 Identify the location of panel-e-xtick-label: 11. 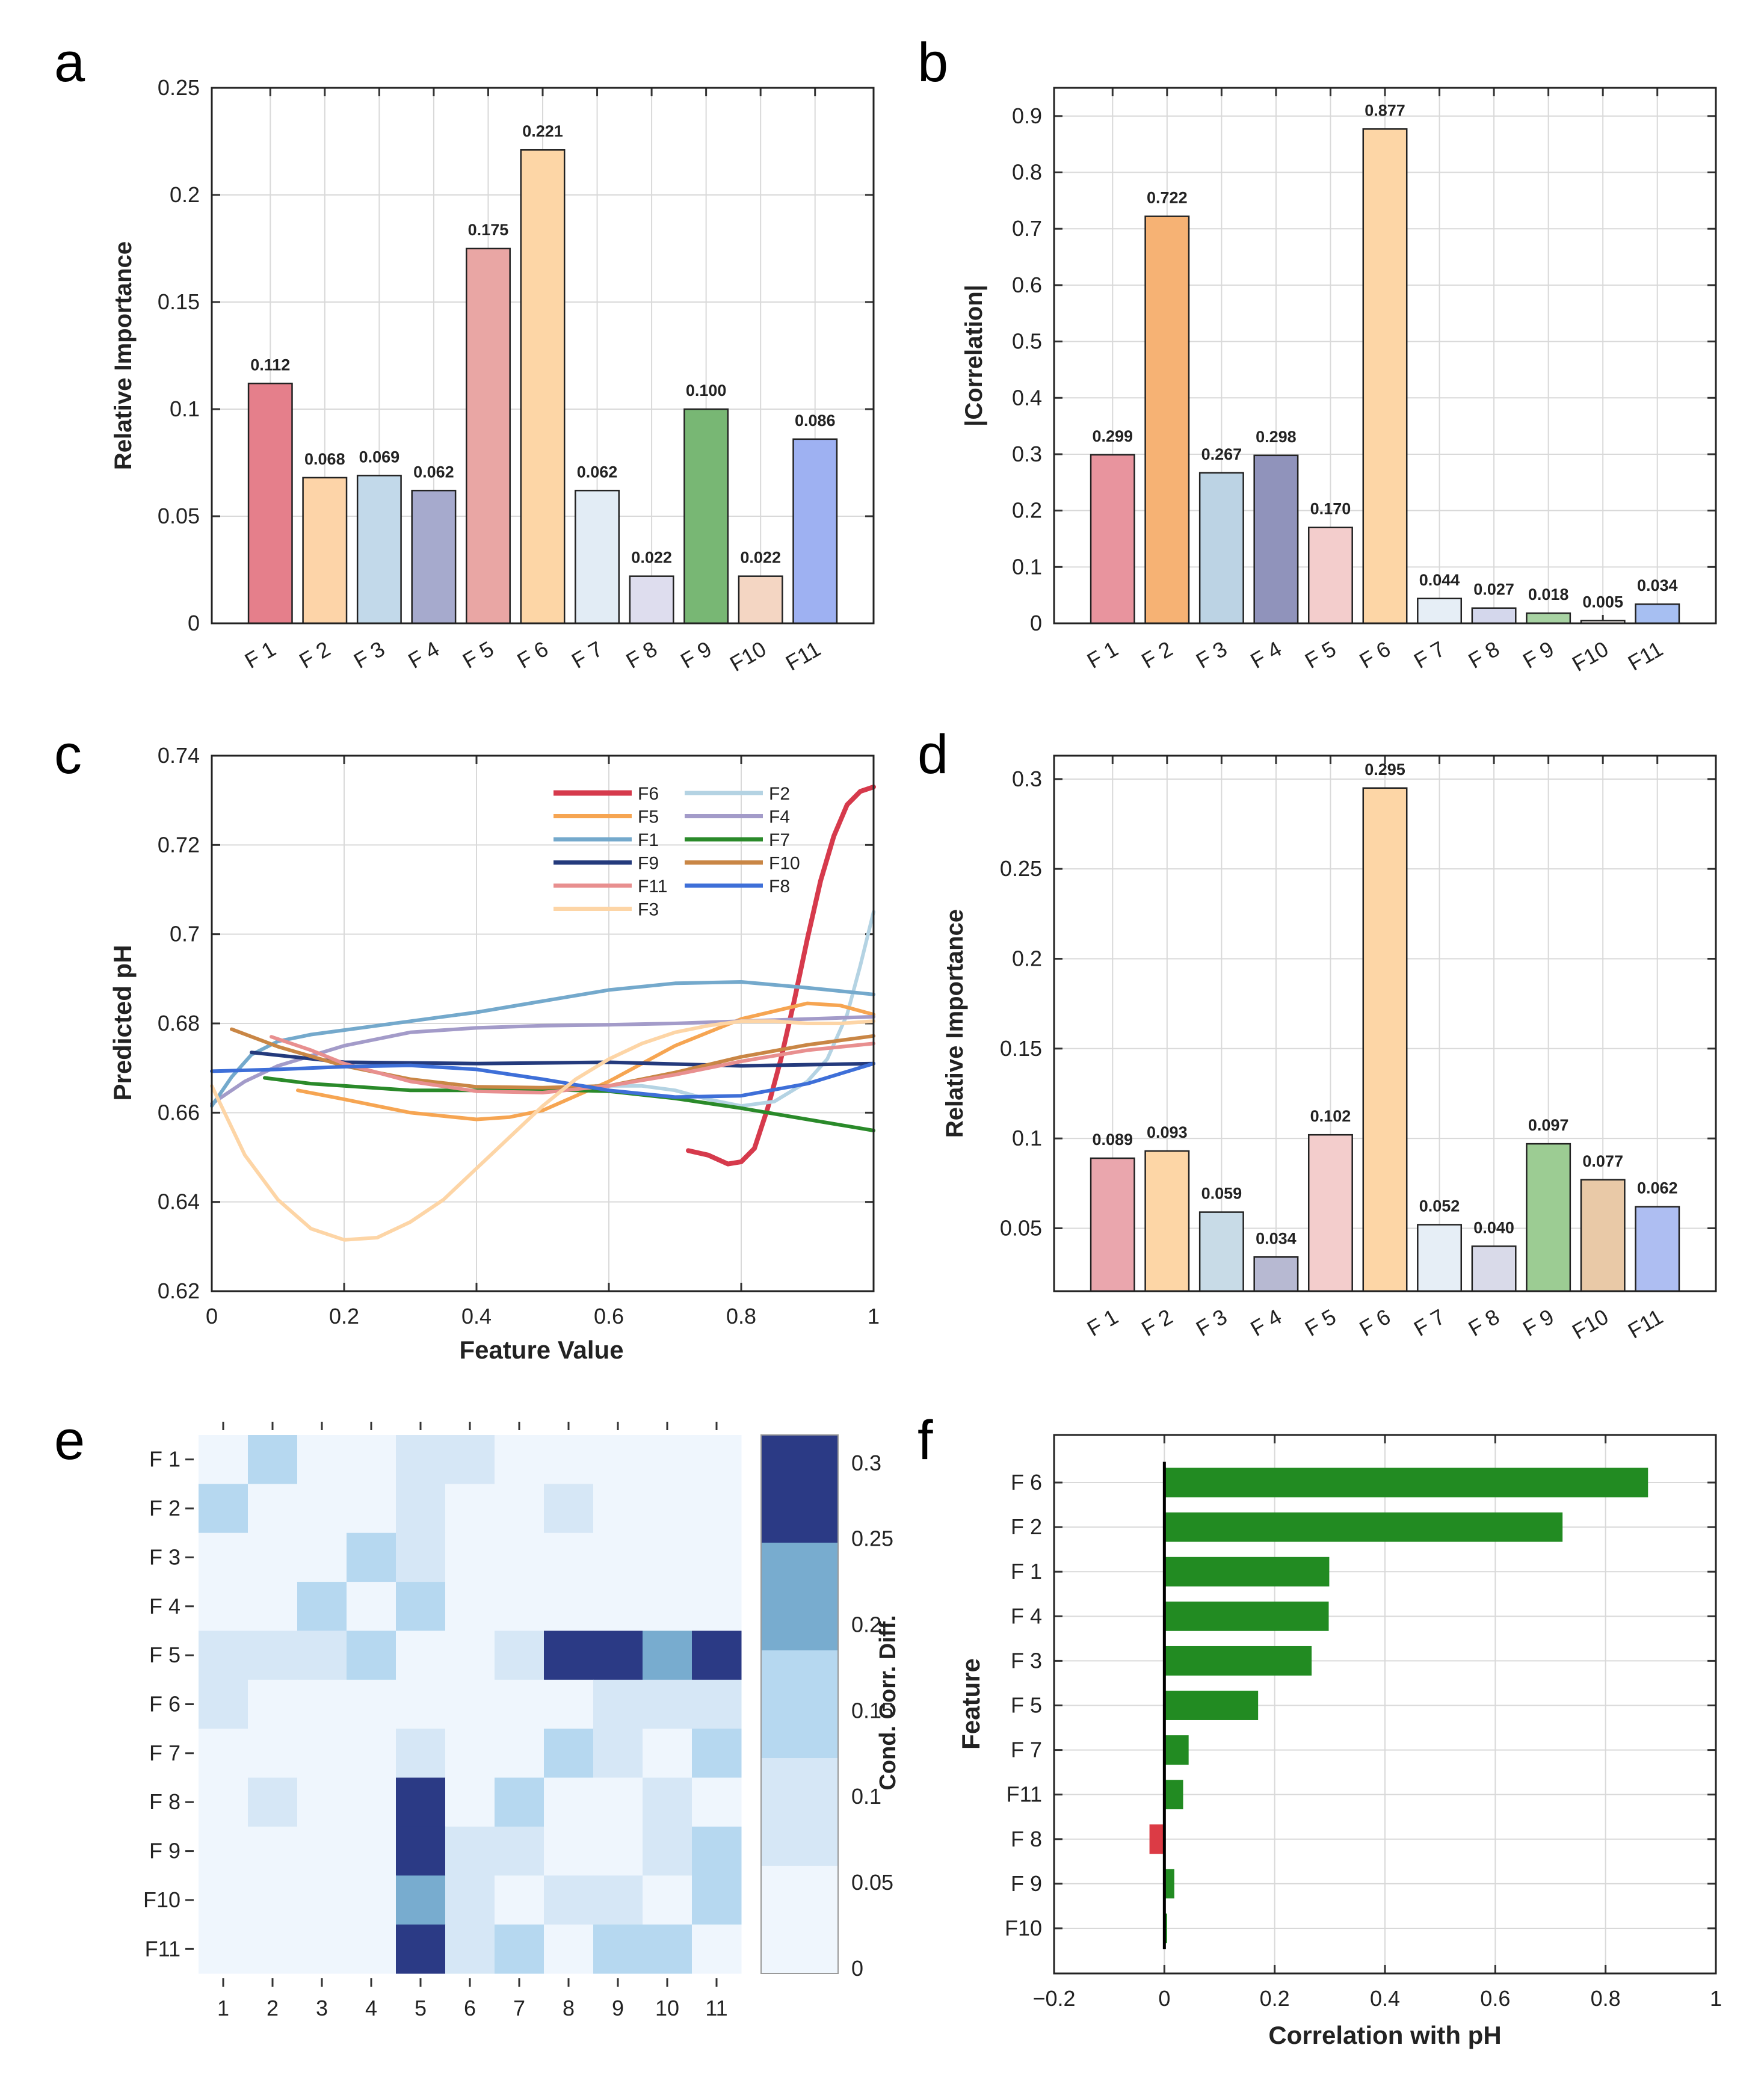
(716, 2008).